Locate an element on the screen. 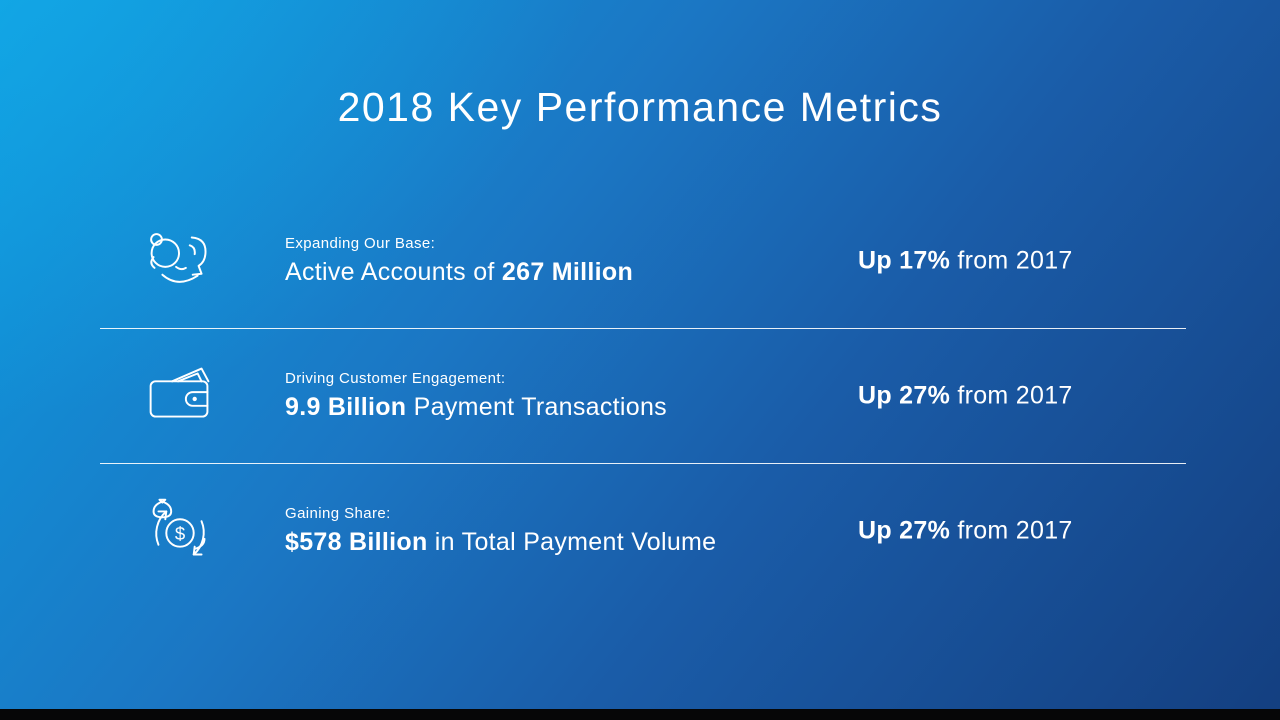 The height and width of the screenshot is (720, 1280). bottom-black-bar is located at coordinates (640, 714).